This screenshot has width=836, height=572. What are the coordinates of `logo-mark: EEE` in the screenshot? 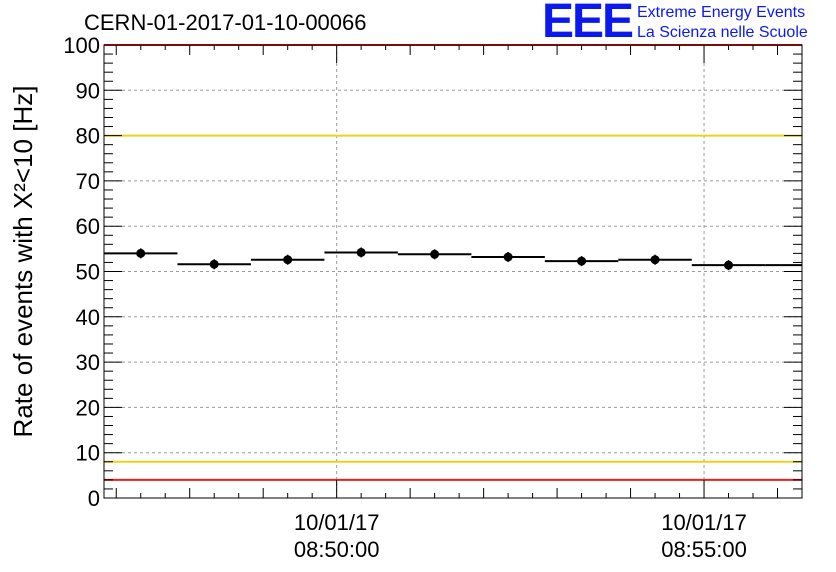 It's located at (588, 24).